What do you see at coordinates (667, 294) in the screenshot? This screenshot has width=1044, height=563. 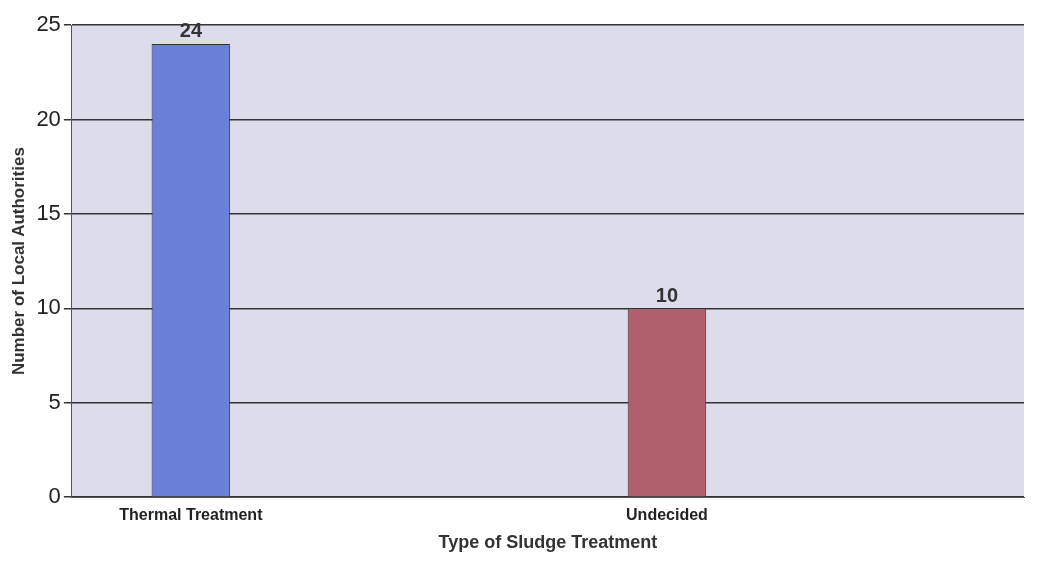 I see `data-label: 10` at bounding box center [667, 294].